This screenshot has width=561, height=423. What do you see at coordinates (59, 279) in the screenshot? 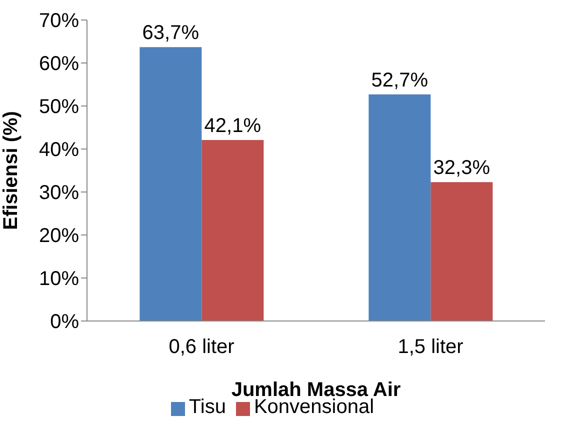
I see `y-tick-label: 10%` at bounding box center [59, 279].